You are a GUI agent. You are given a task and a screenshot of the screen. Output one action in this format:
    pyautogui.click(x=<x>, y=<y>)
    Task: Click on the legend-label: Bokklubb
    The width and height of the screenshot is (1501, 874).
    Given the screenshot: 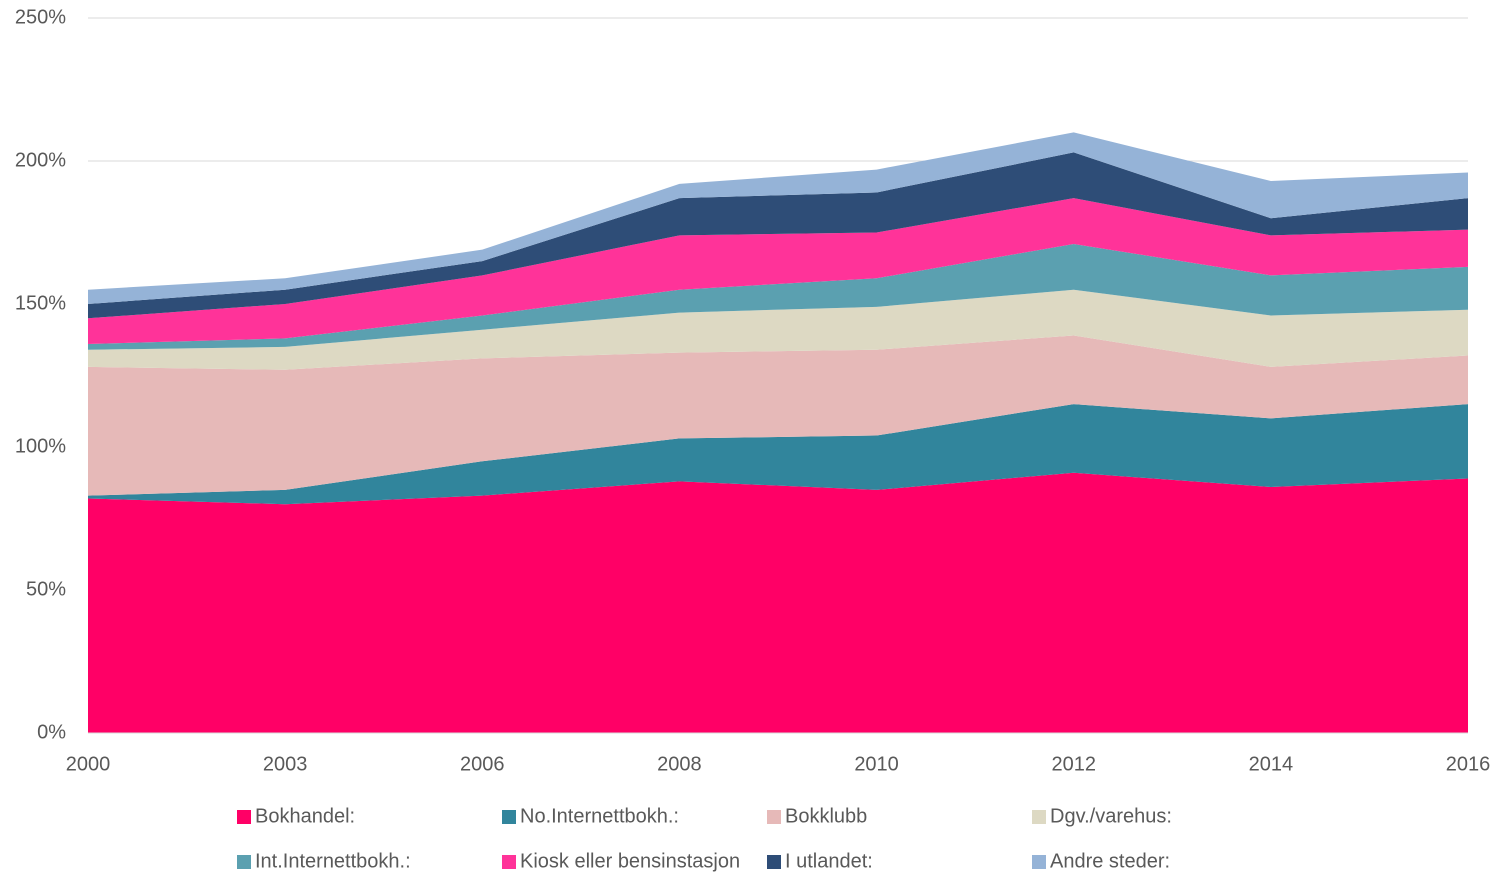 What is the action you would take?
    pyautogui.click(x=826, y=816)
    